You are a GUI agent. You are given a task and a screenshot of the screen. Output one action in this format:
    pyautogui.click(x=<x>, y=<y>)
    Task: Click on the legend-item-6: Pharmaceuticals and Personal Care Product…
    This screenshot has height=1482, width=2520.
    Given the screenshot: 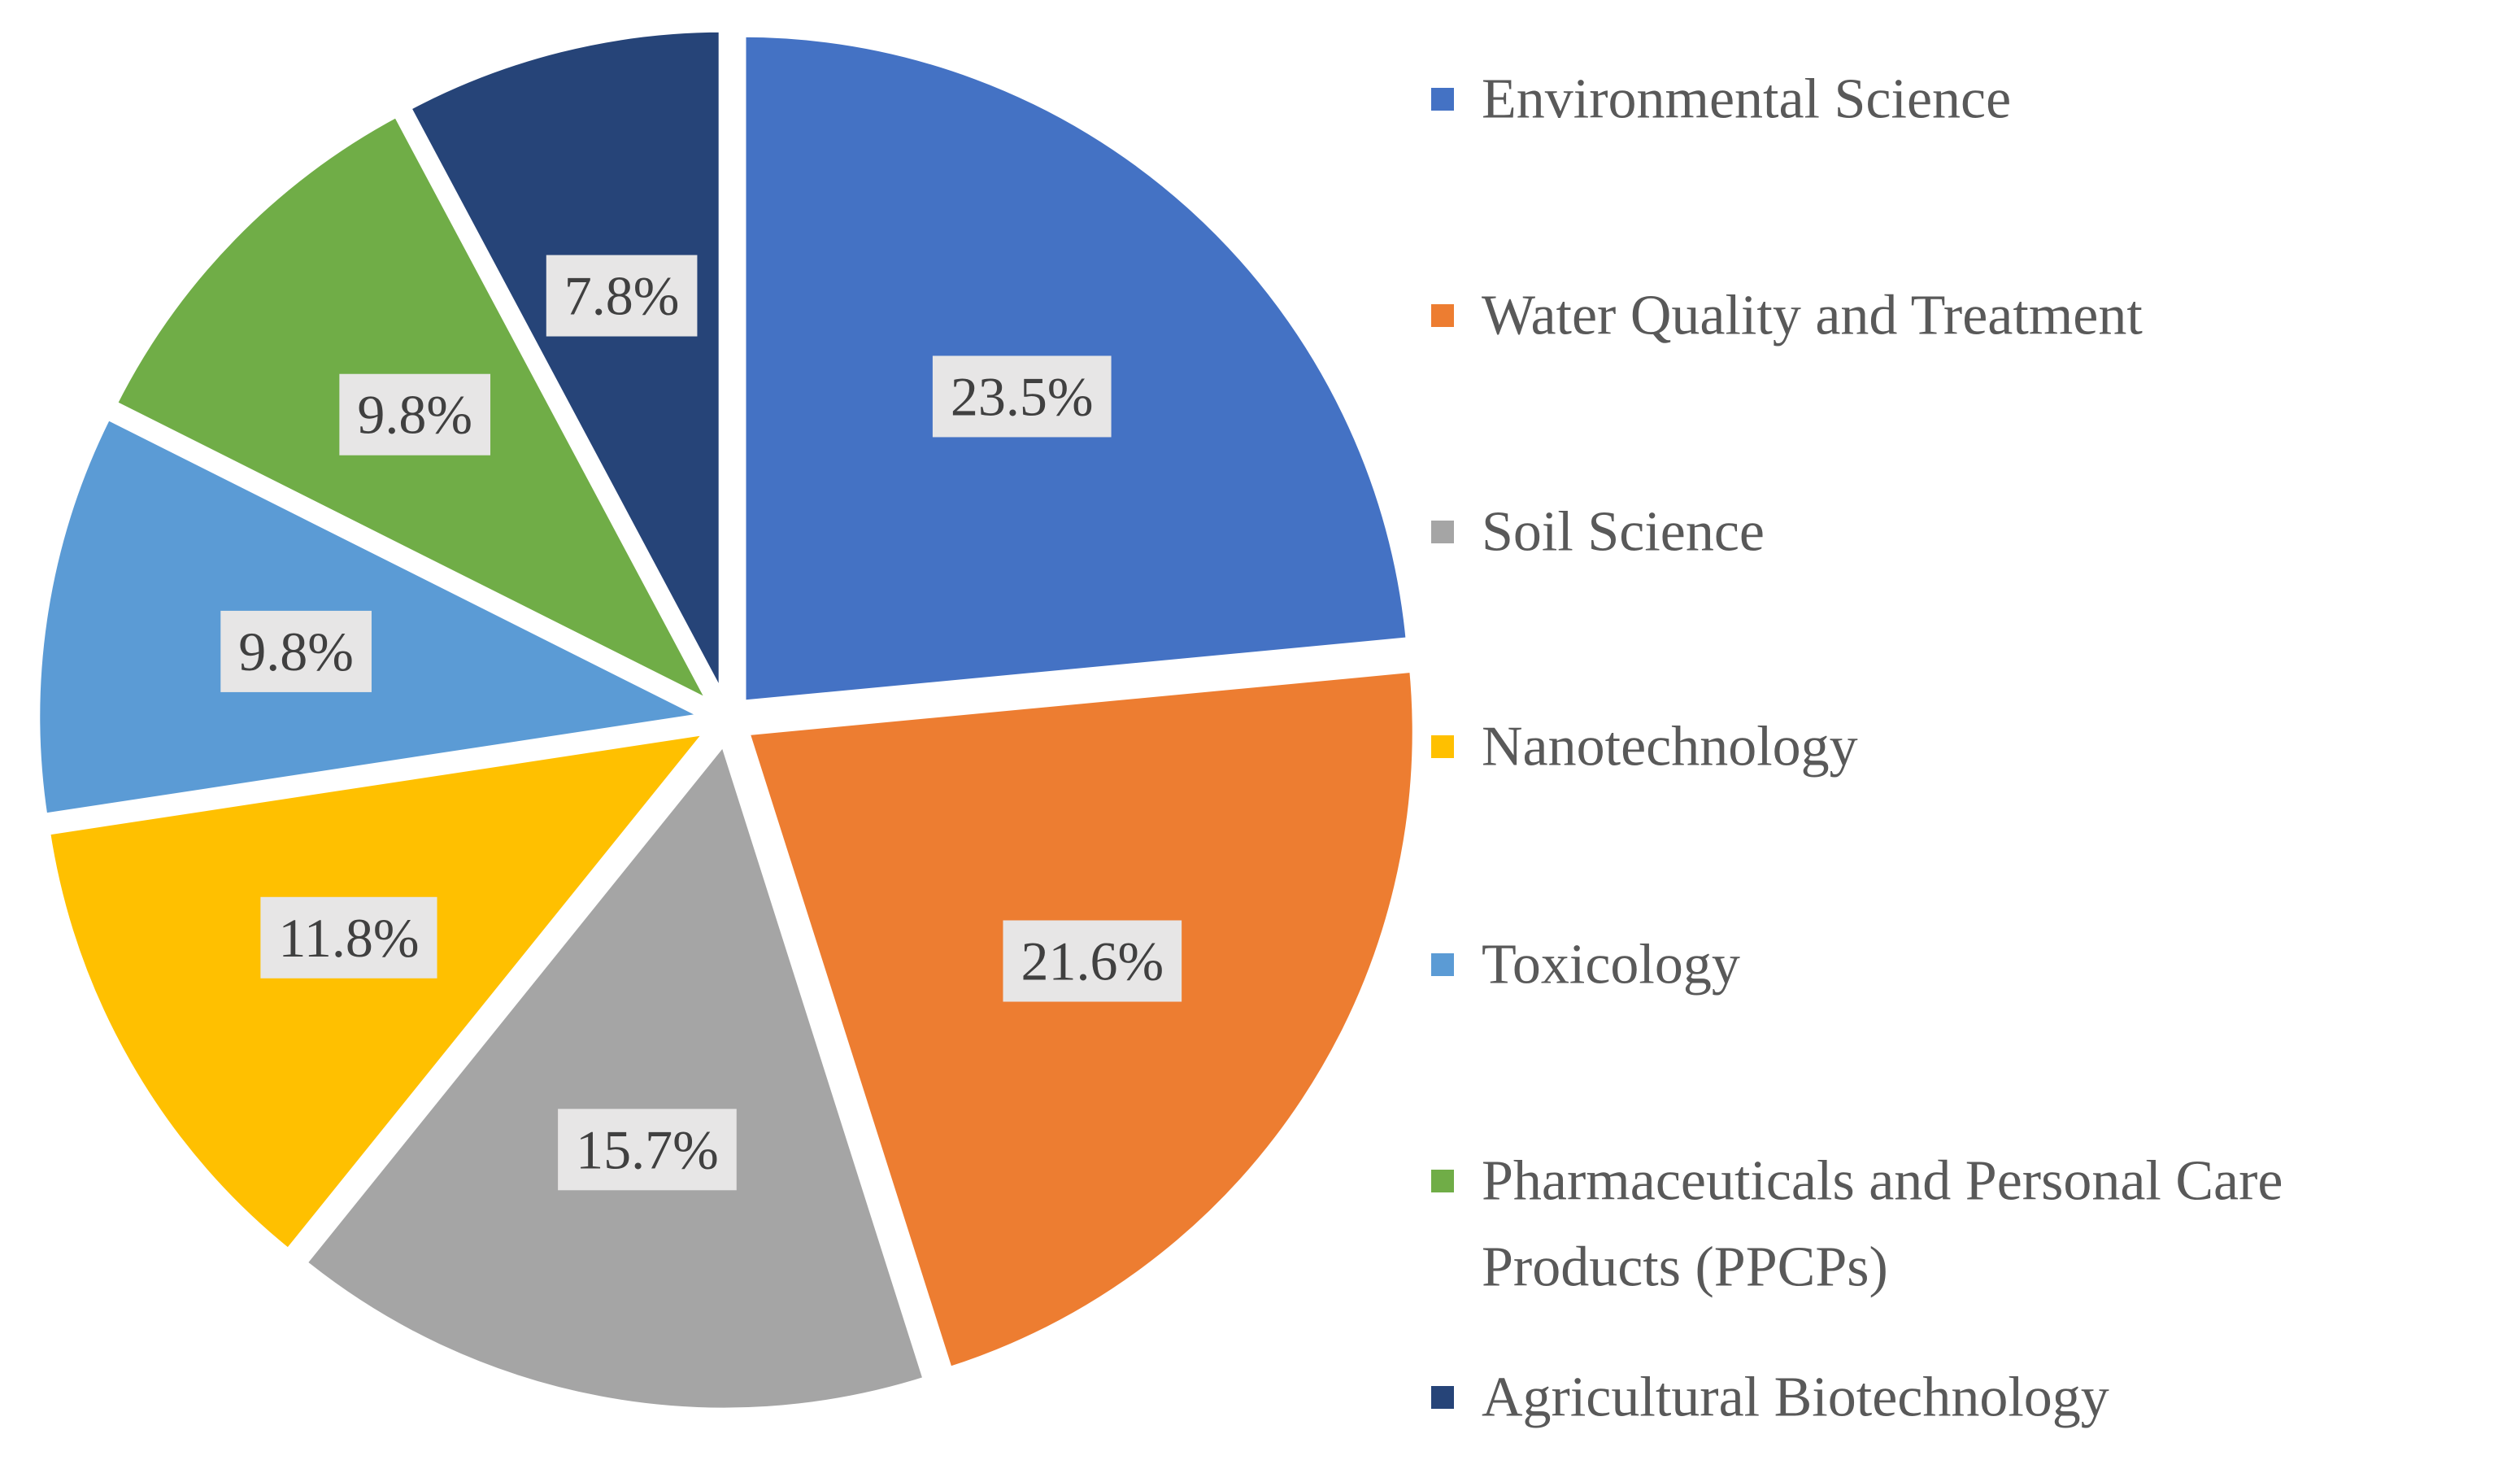 What is the action you would take?
    pyautogui.click(x=1857, y=1224)
    